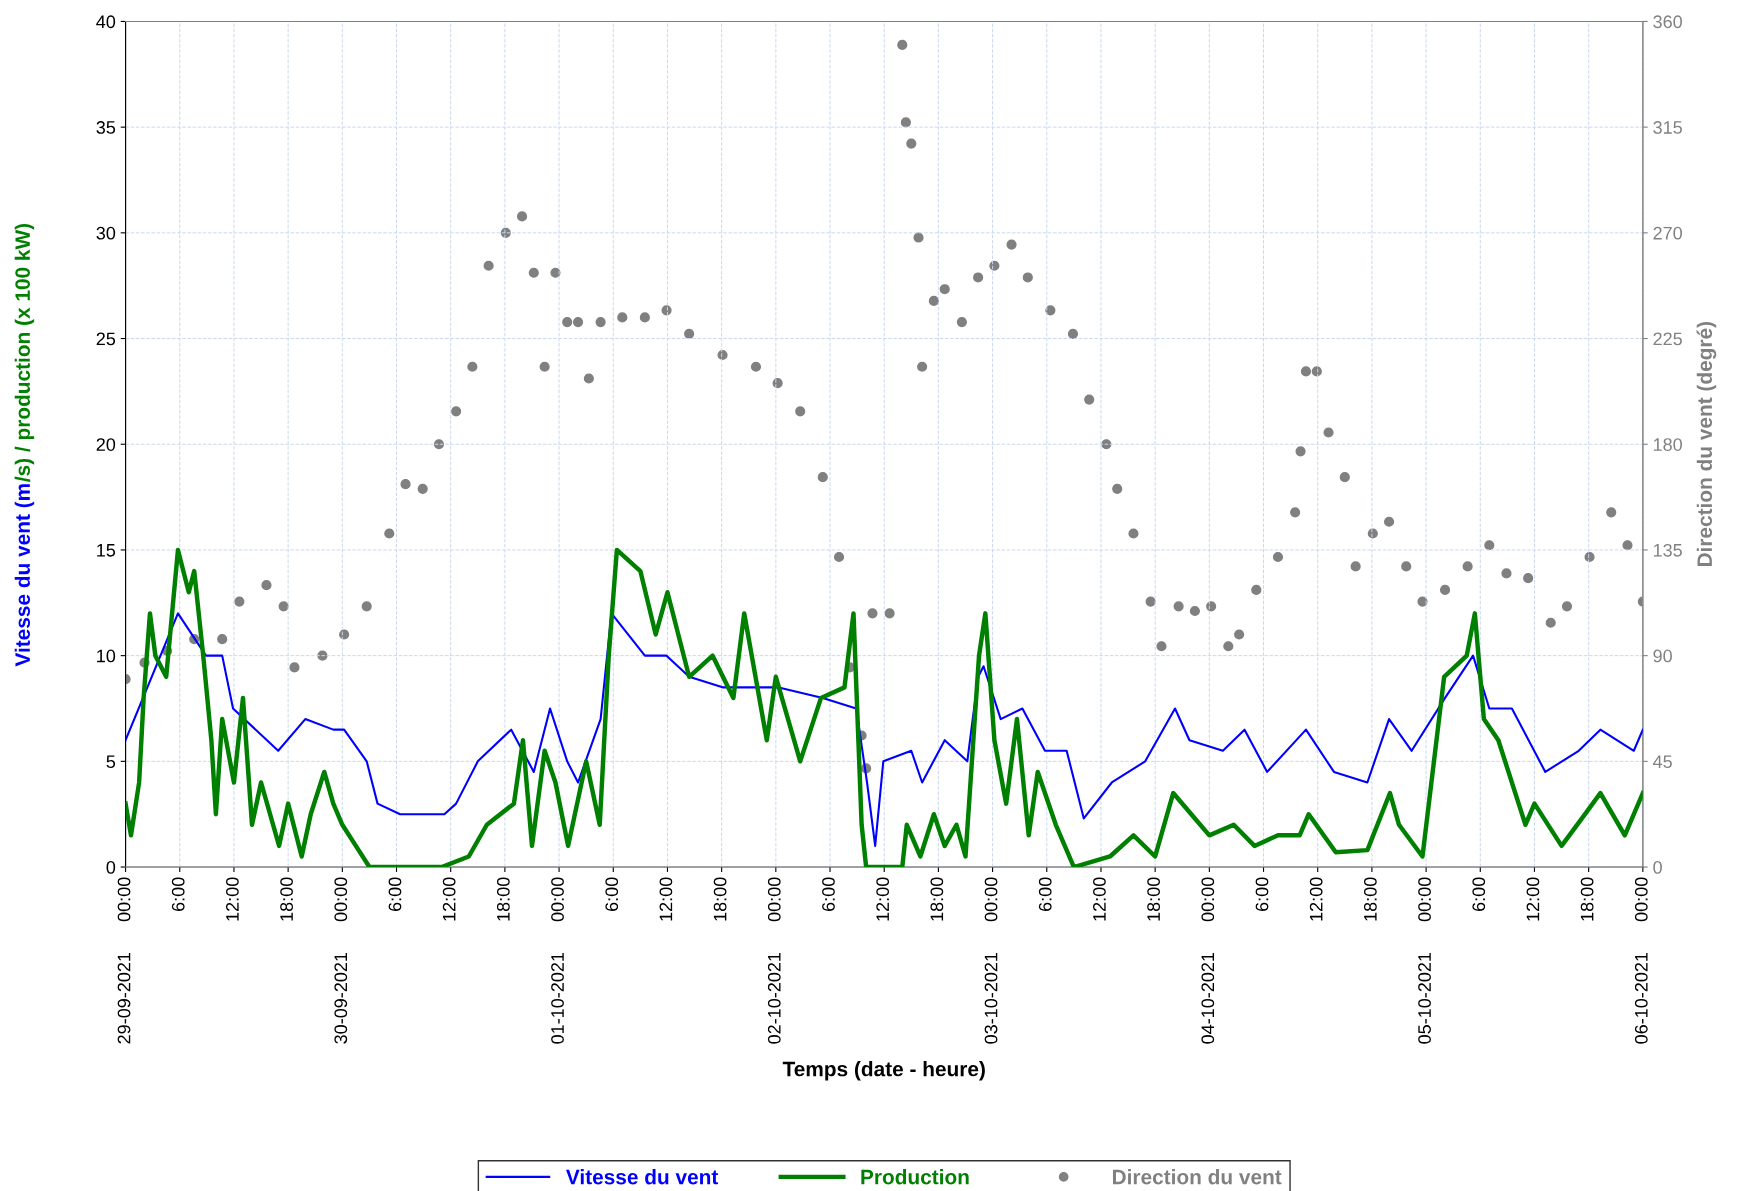 This screenshot has width=1744, height=1191. Describe the element at coordinates (341, 960) in the screenshot. I see `x-tick-label: 30-09-2021 00:00` at that location.